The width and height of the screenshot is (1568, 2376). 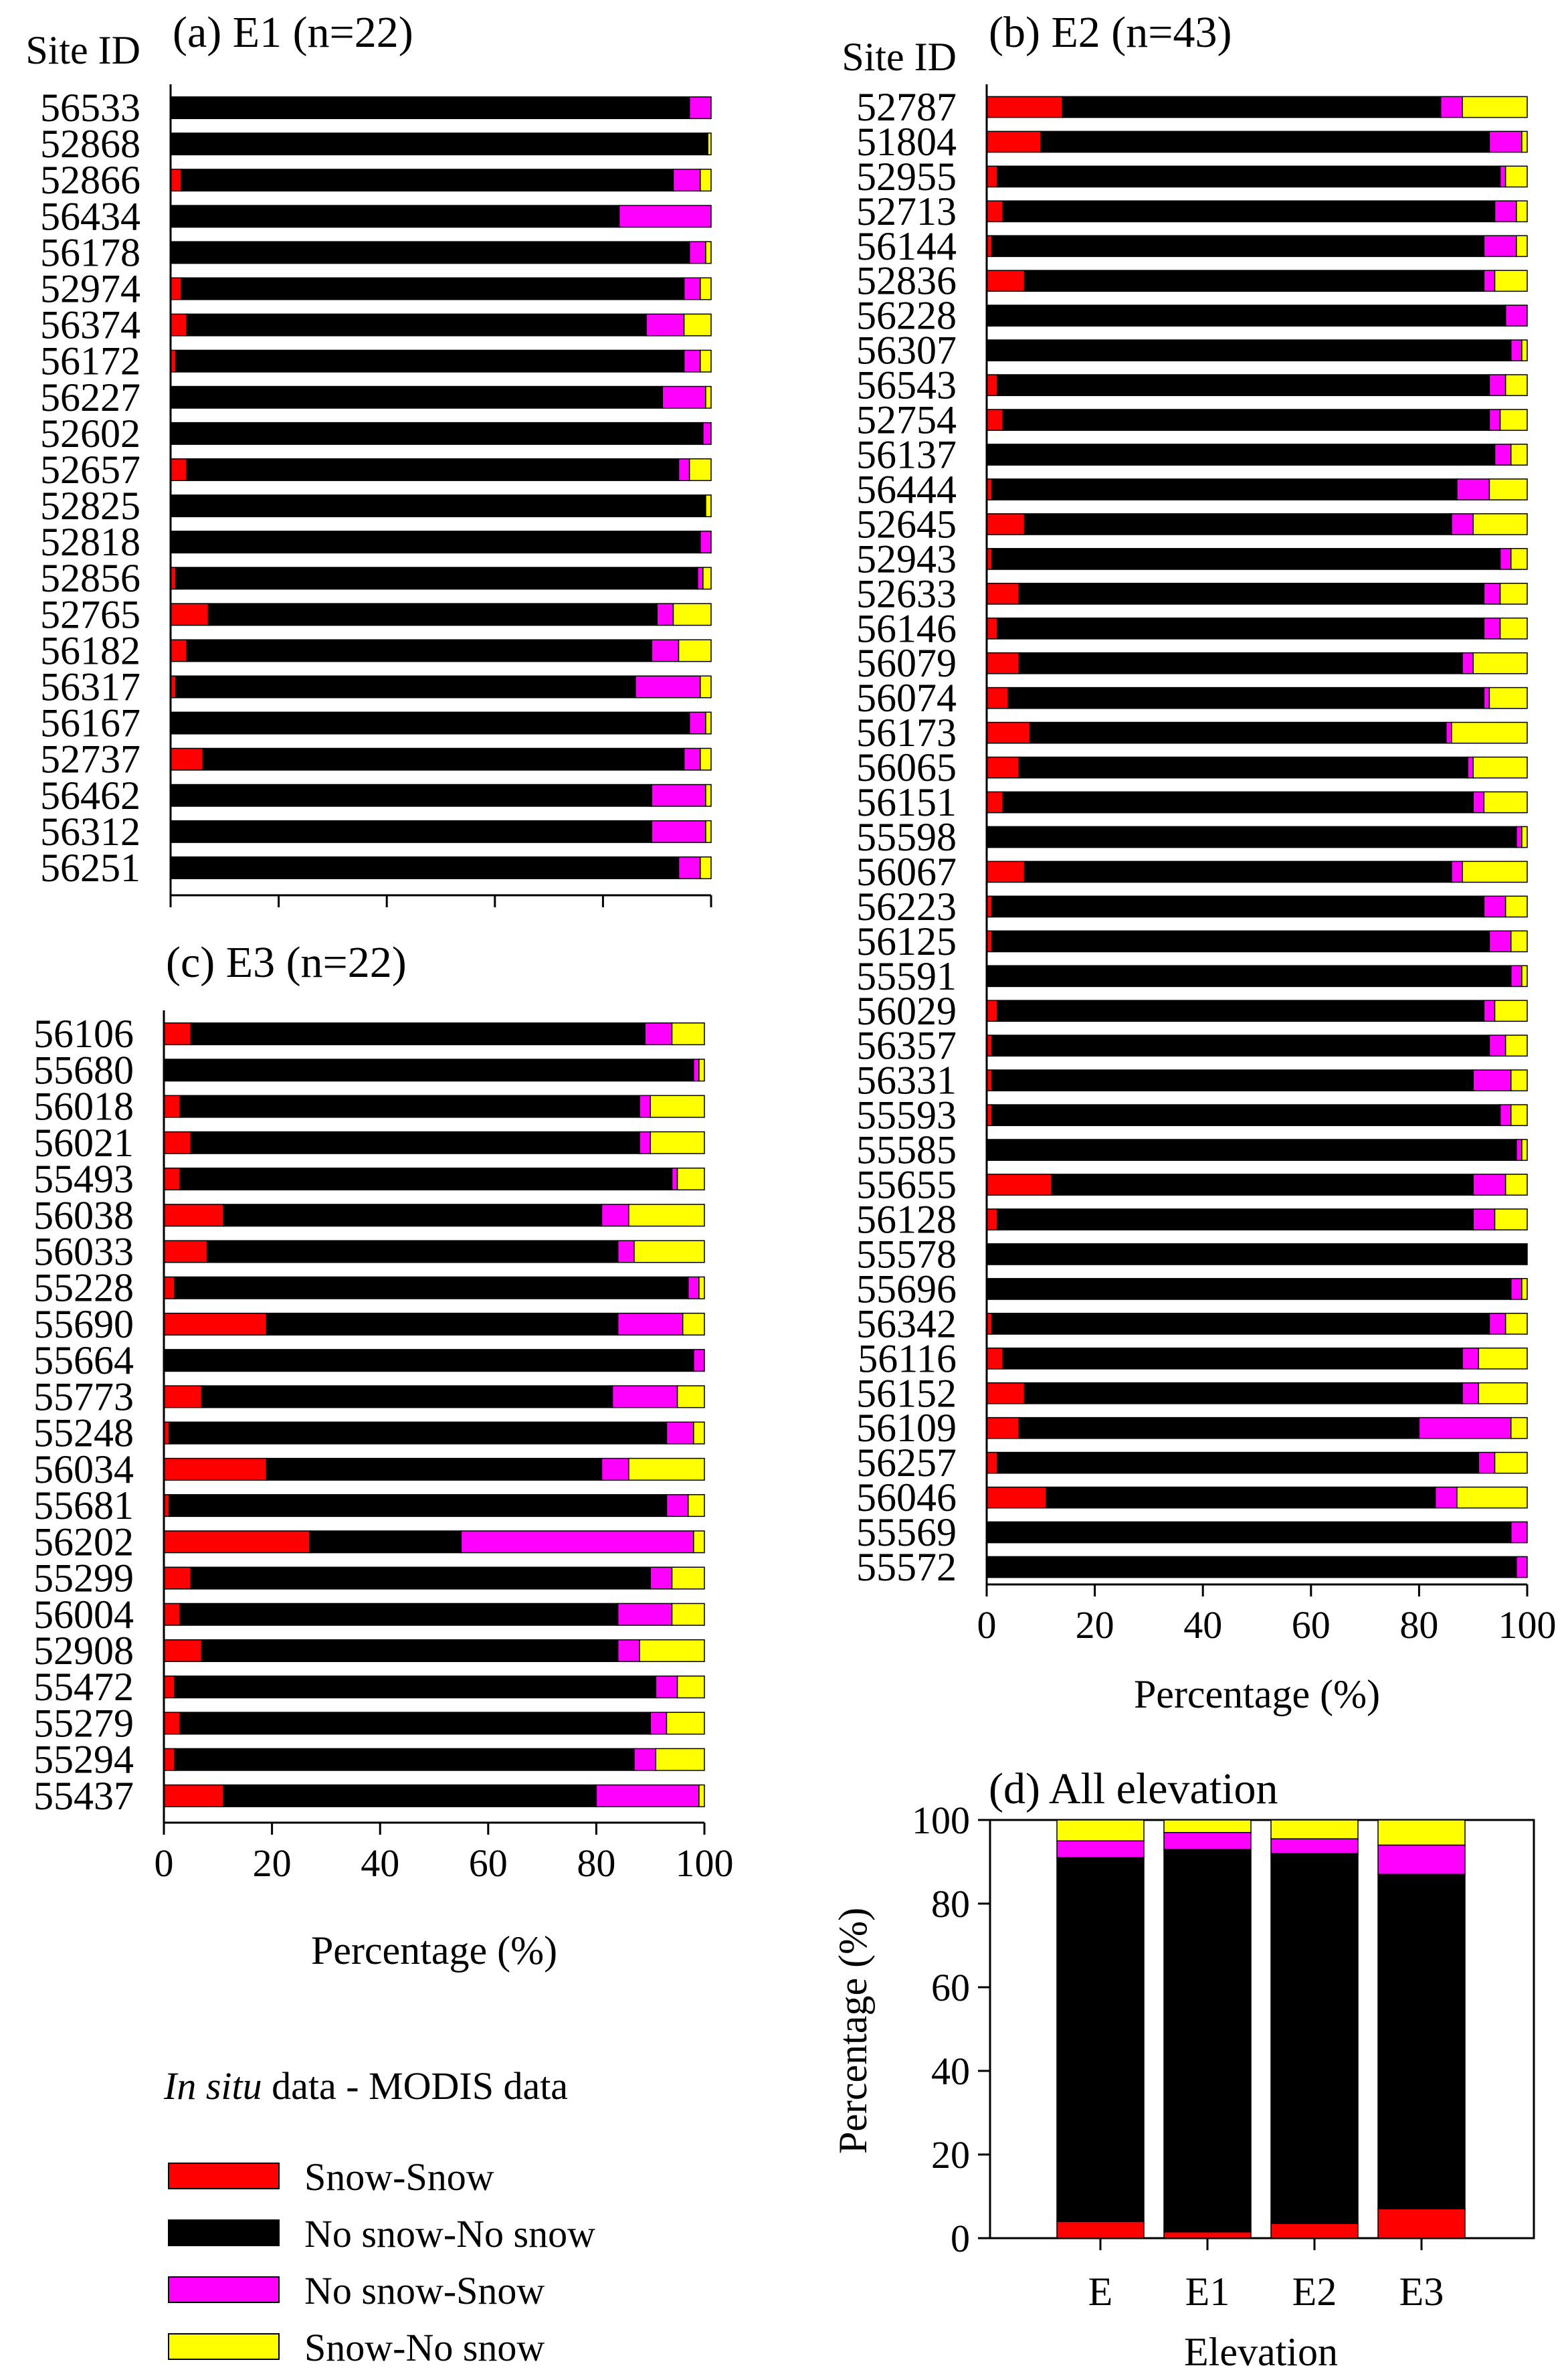 What do you see at coordinates (1311, 1625) in the screenshot?
I see `x-tick-label: 60` at bounding box center [1311, 1625].